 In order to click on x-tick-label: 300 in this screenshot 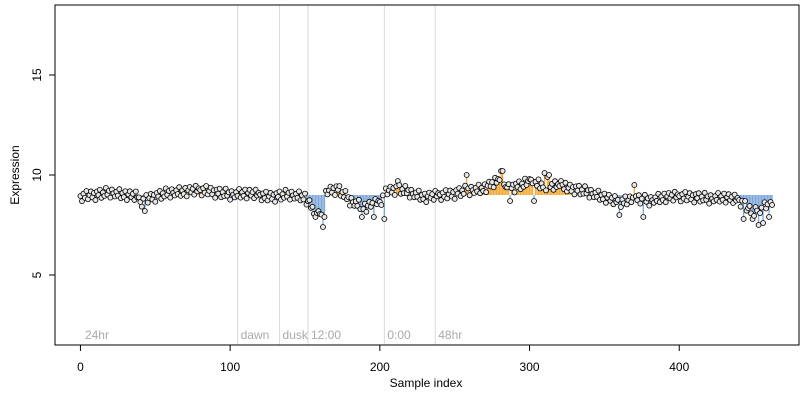, I will do `click(530, 367)`.